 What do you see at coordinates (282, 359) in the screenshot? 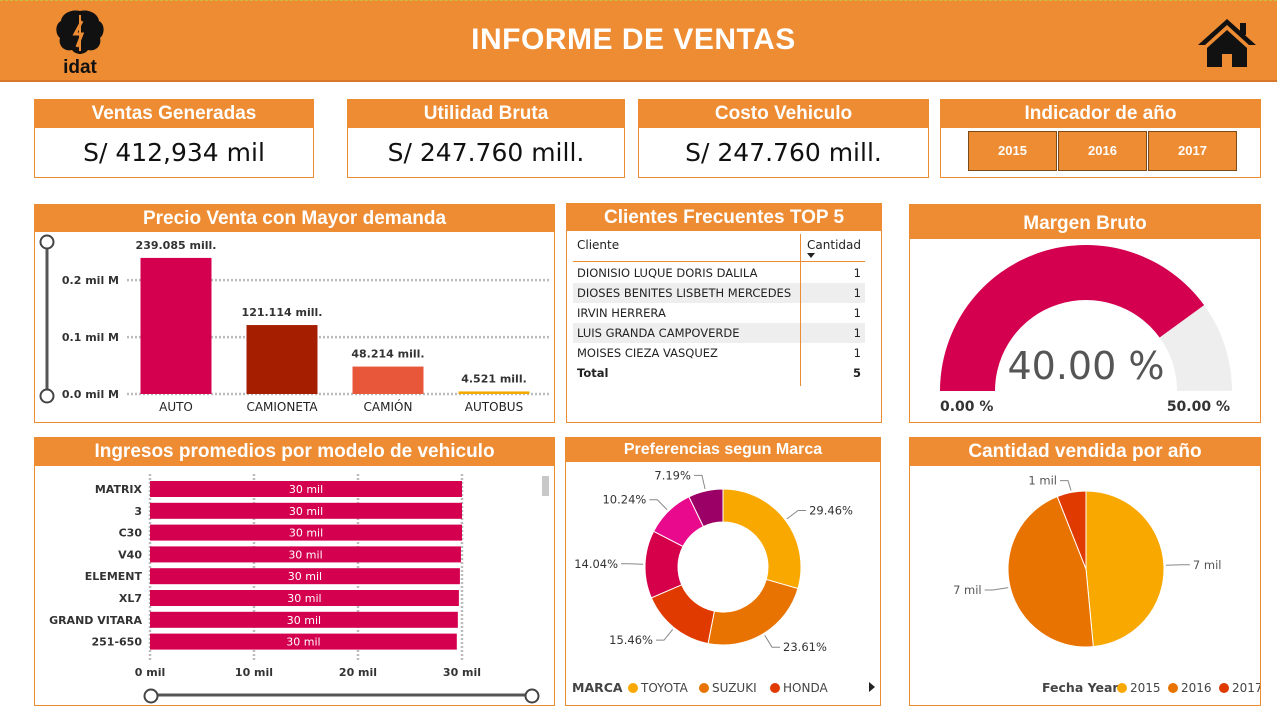
I see `bar-camioneta` at bounding box center [282, 359].